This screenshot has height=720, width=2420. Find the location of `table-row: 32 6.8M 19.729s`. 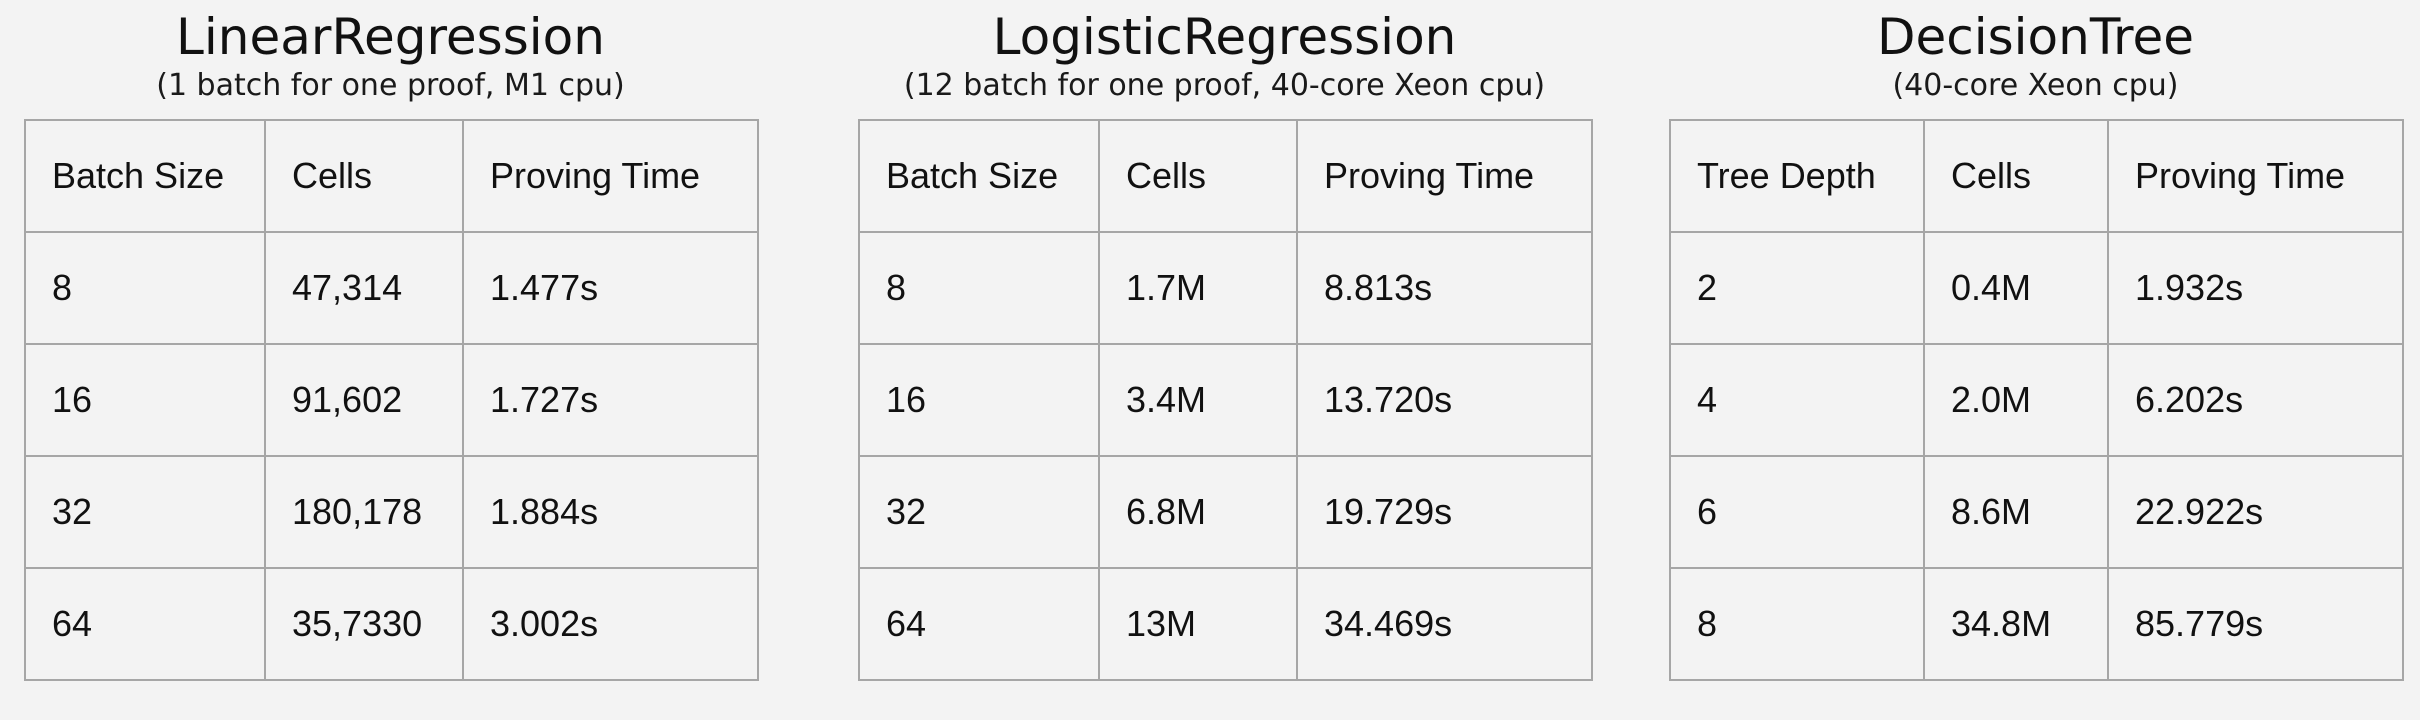

table-row: 32 6.8M 19.729s is located at coordinates (1225, 512).